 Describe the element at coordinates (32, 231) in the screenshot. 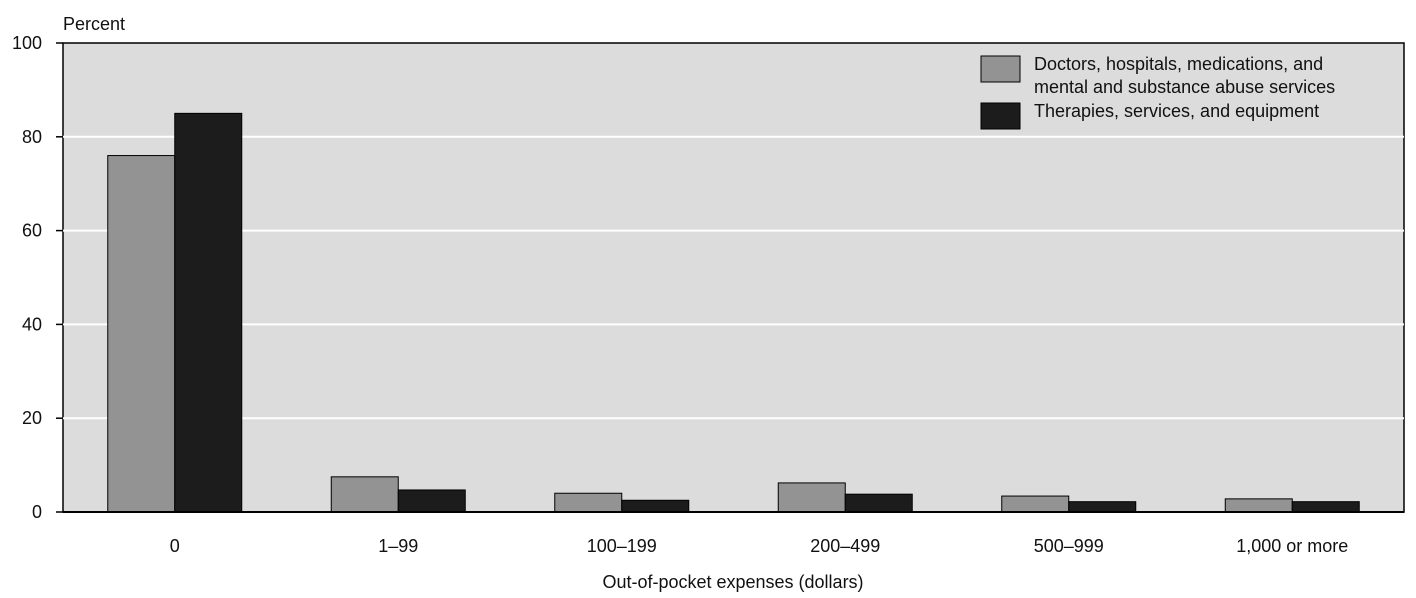

I see `y-tick-label: 60` at that location.